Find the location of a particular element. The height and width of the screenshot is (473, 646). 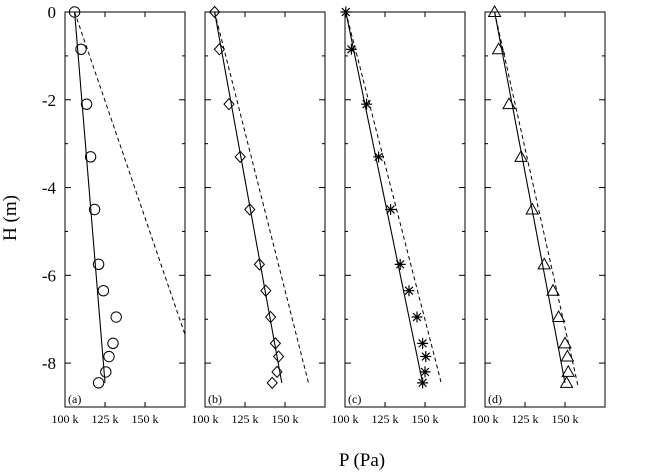

panel-label: (d) is located at coordinates (495, 399).